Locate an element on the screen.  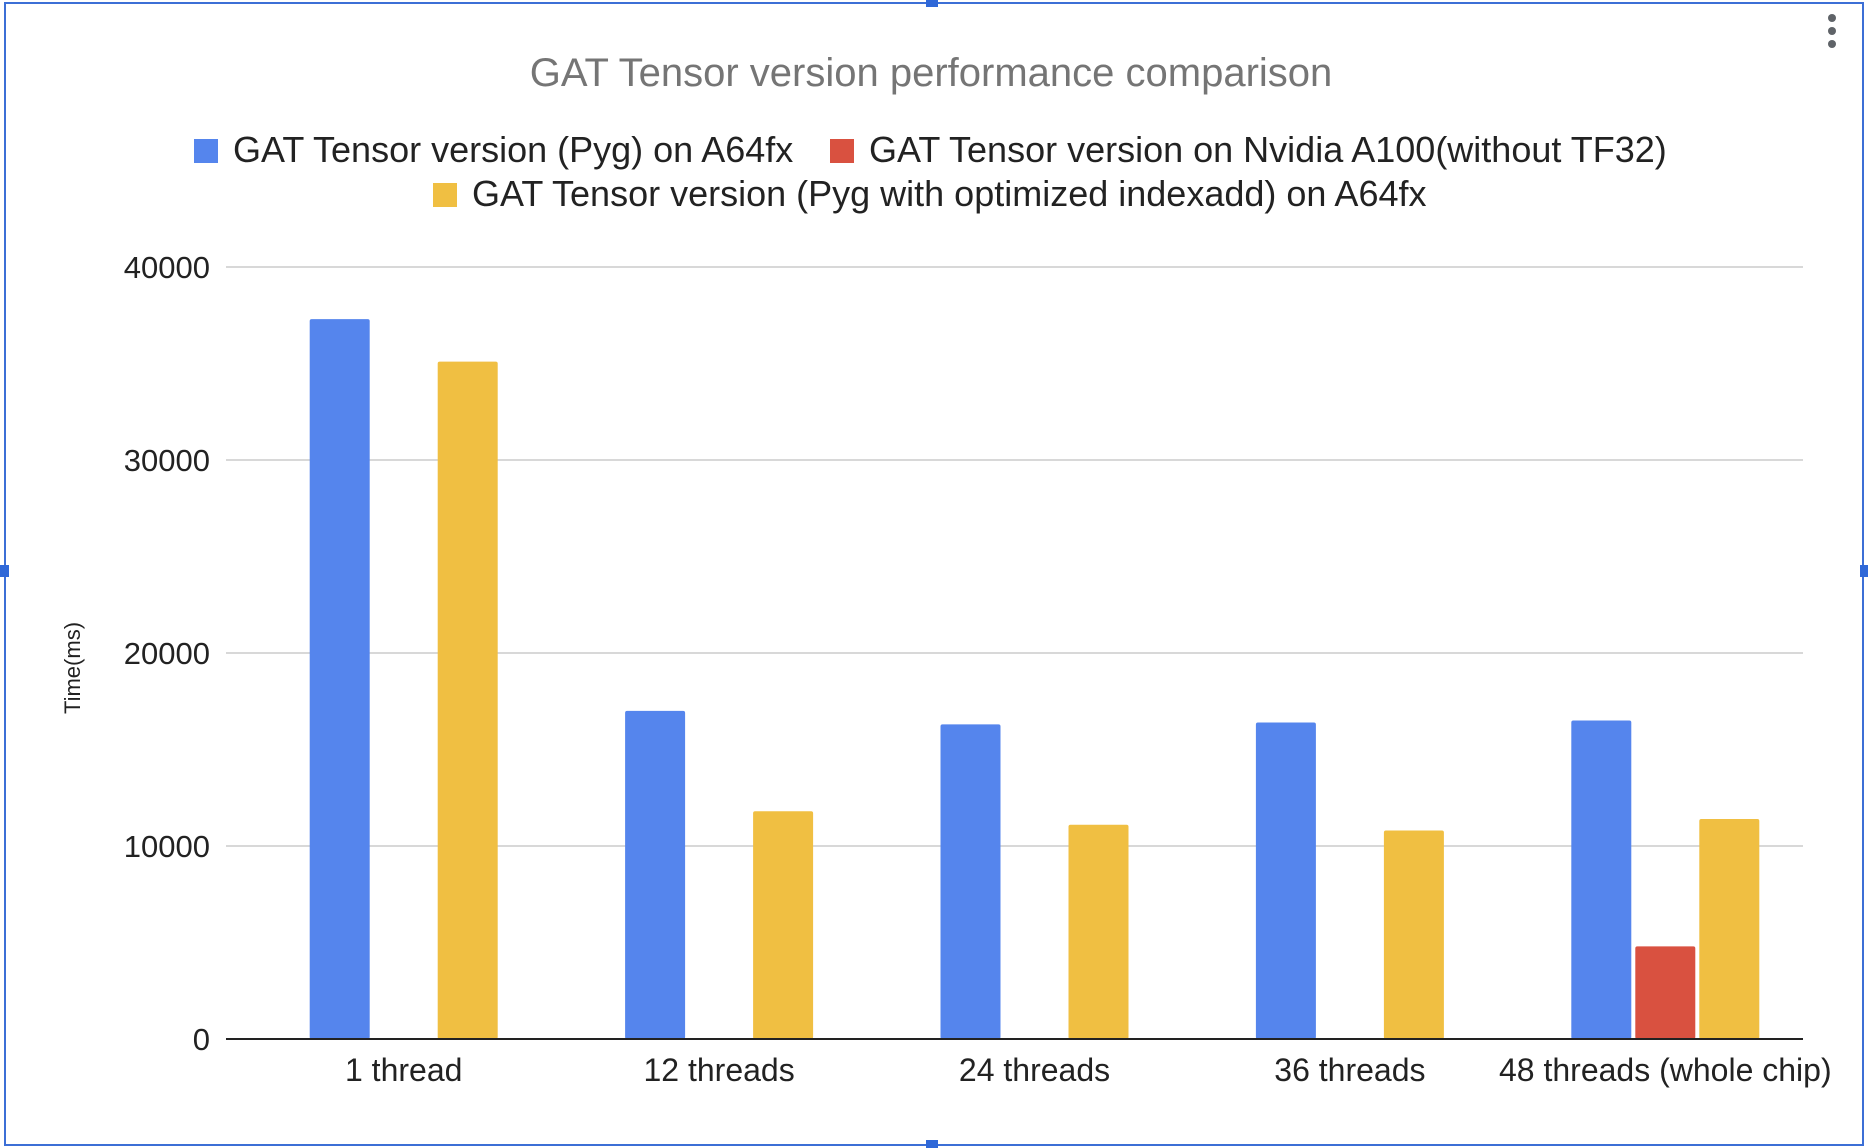
x-tick-label: 48 threads (whole chip) is located at coordinates (1665, 1070).